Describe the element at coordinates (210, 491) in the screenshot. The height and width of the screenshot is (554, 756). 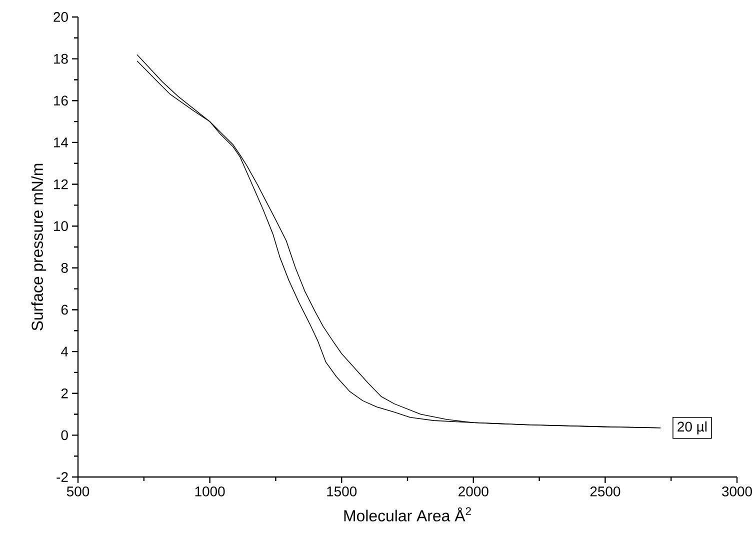
I see `x-tick-label: 1000` at that location.